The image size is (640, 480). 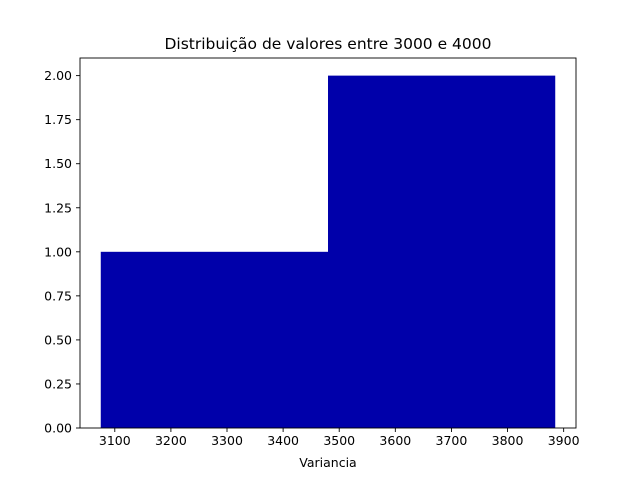 What do you see at coordinates (58, 295) in the screenshot?
I see `y-tick-label: 0.75` at bounding box center [58, 295].